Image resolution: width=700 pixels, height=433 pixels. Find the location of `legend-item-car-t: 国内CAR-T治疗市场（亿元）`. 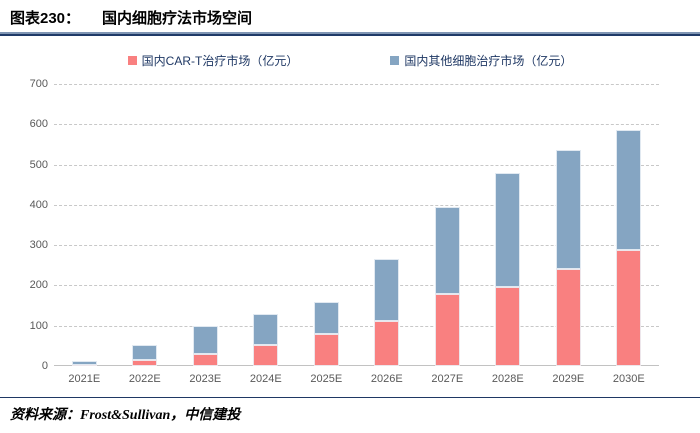

legend-item-car-t: 国内CAR-T治疗市场（亿元） is located at coordinates (213, 60).